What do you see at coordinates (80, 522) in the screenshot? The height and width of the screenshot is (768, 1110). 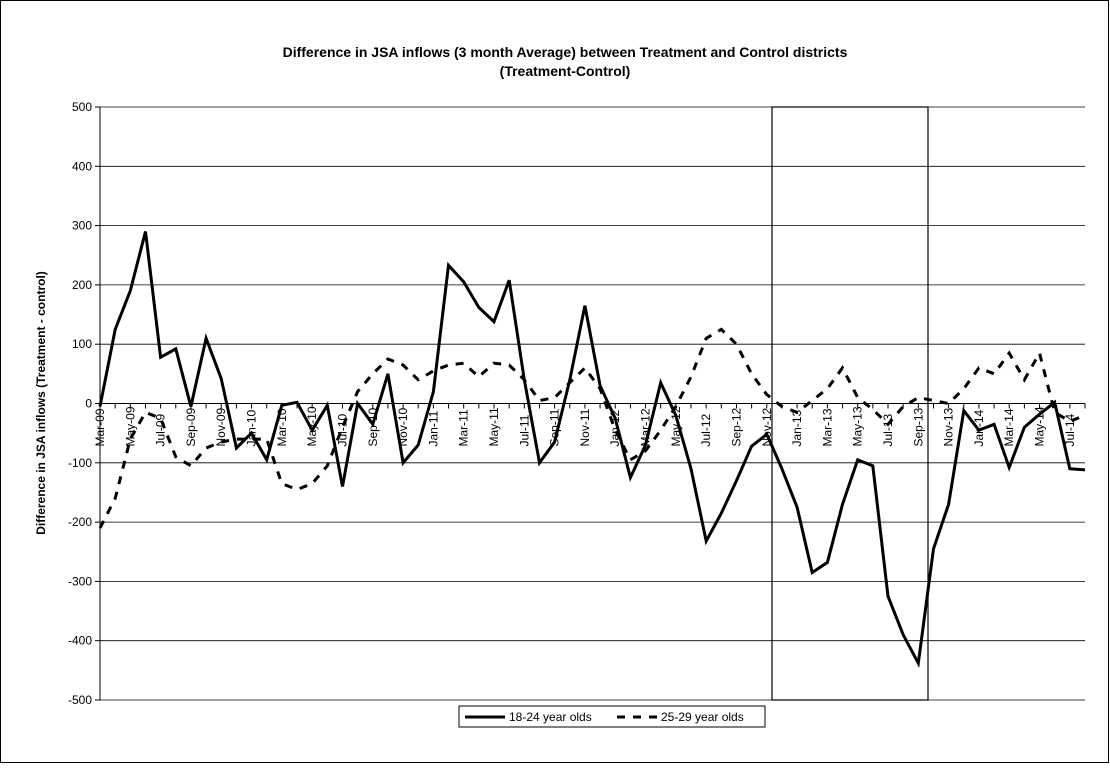 I see `y-tick-label: -200` at bounding box center [80, 522].